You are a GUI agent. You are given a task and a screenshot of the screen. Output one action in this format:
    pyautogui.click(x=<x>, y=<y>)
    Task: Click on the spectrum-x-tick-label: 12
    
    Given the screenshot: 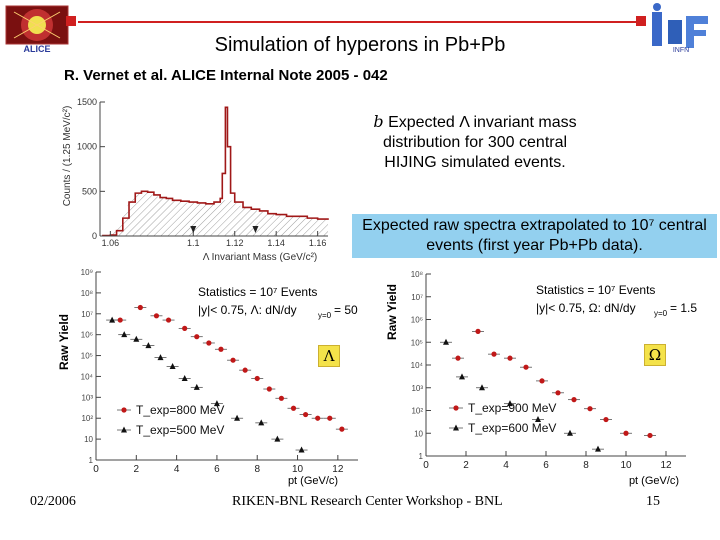 What is the action you would take?
    pyautogui.click(x=666, y=465)
    